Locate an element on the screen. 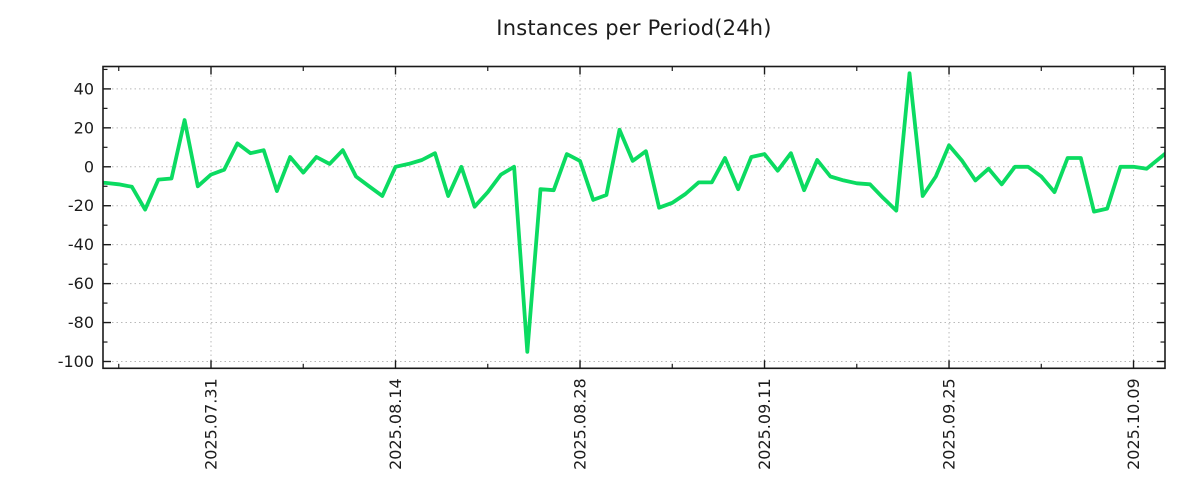 The height and width of the screenshot is (500, 1200). y-tick-label: 0 is located at coordinates (89, 166).